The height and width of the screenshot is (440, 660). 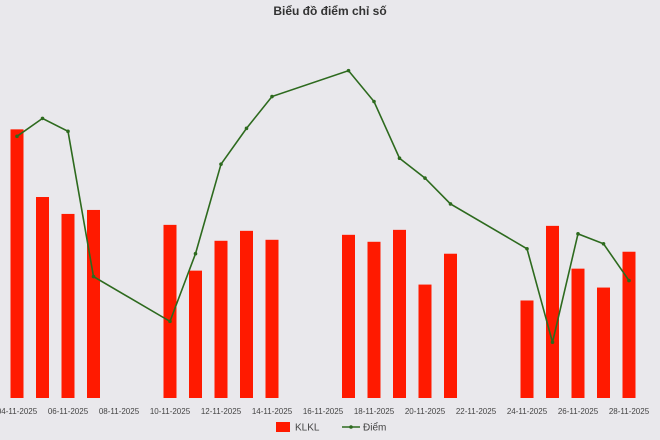 What do you see at coordinates (527, 411) in the screenshot?
I see `x-tick-label: 24-11-2025` at bounding box center [527, 411].